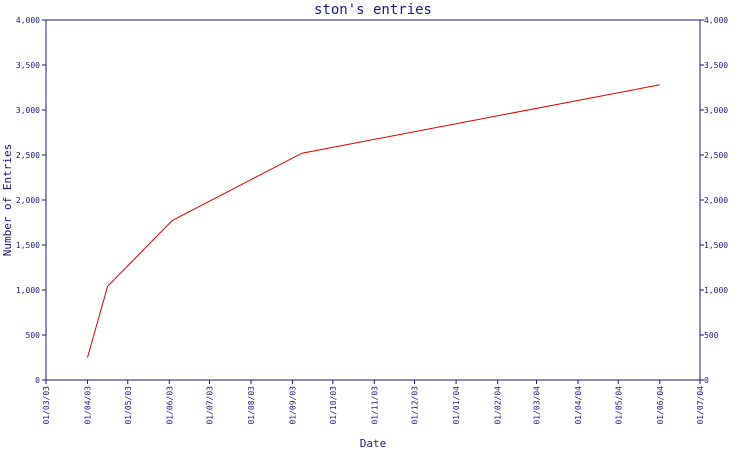 This screenshot has width=750, height=450. I want to click on y-tick-label-right: 2,500, so click(716, 155).